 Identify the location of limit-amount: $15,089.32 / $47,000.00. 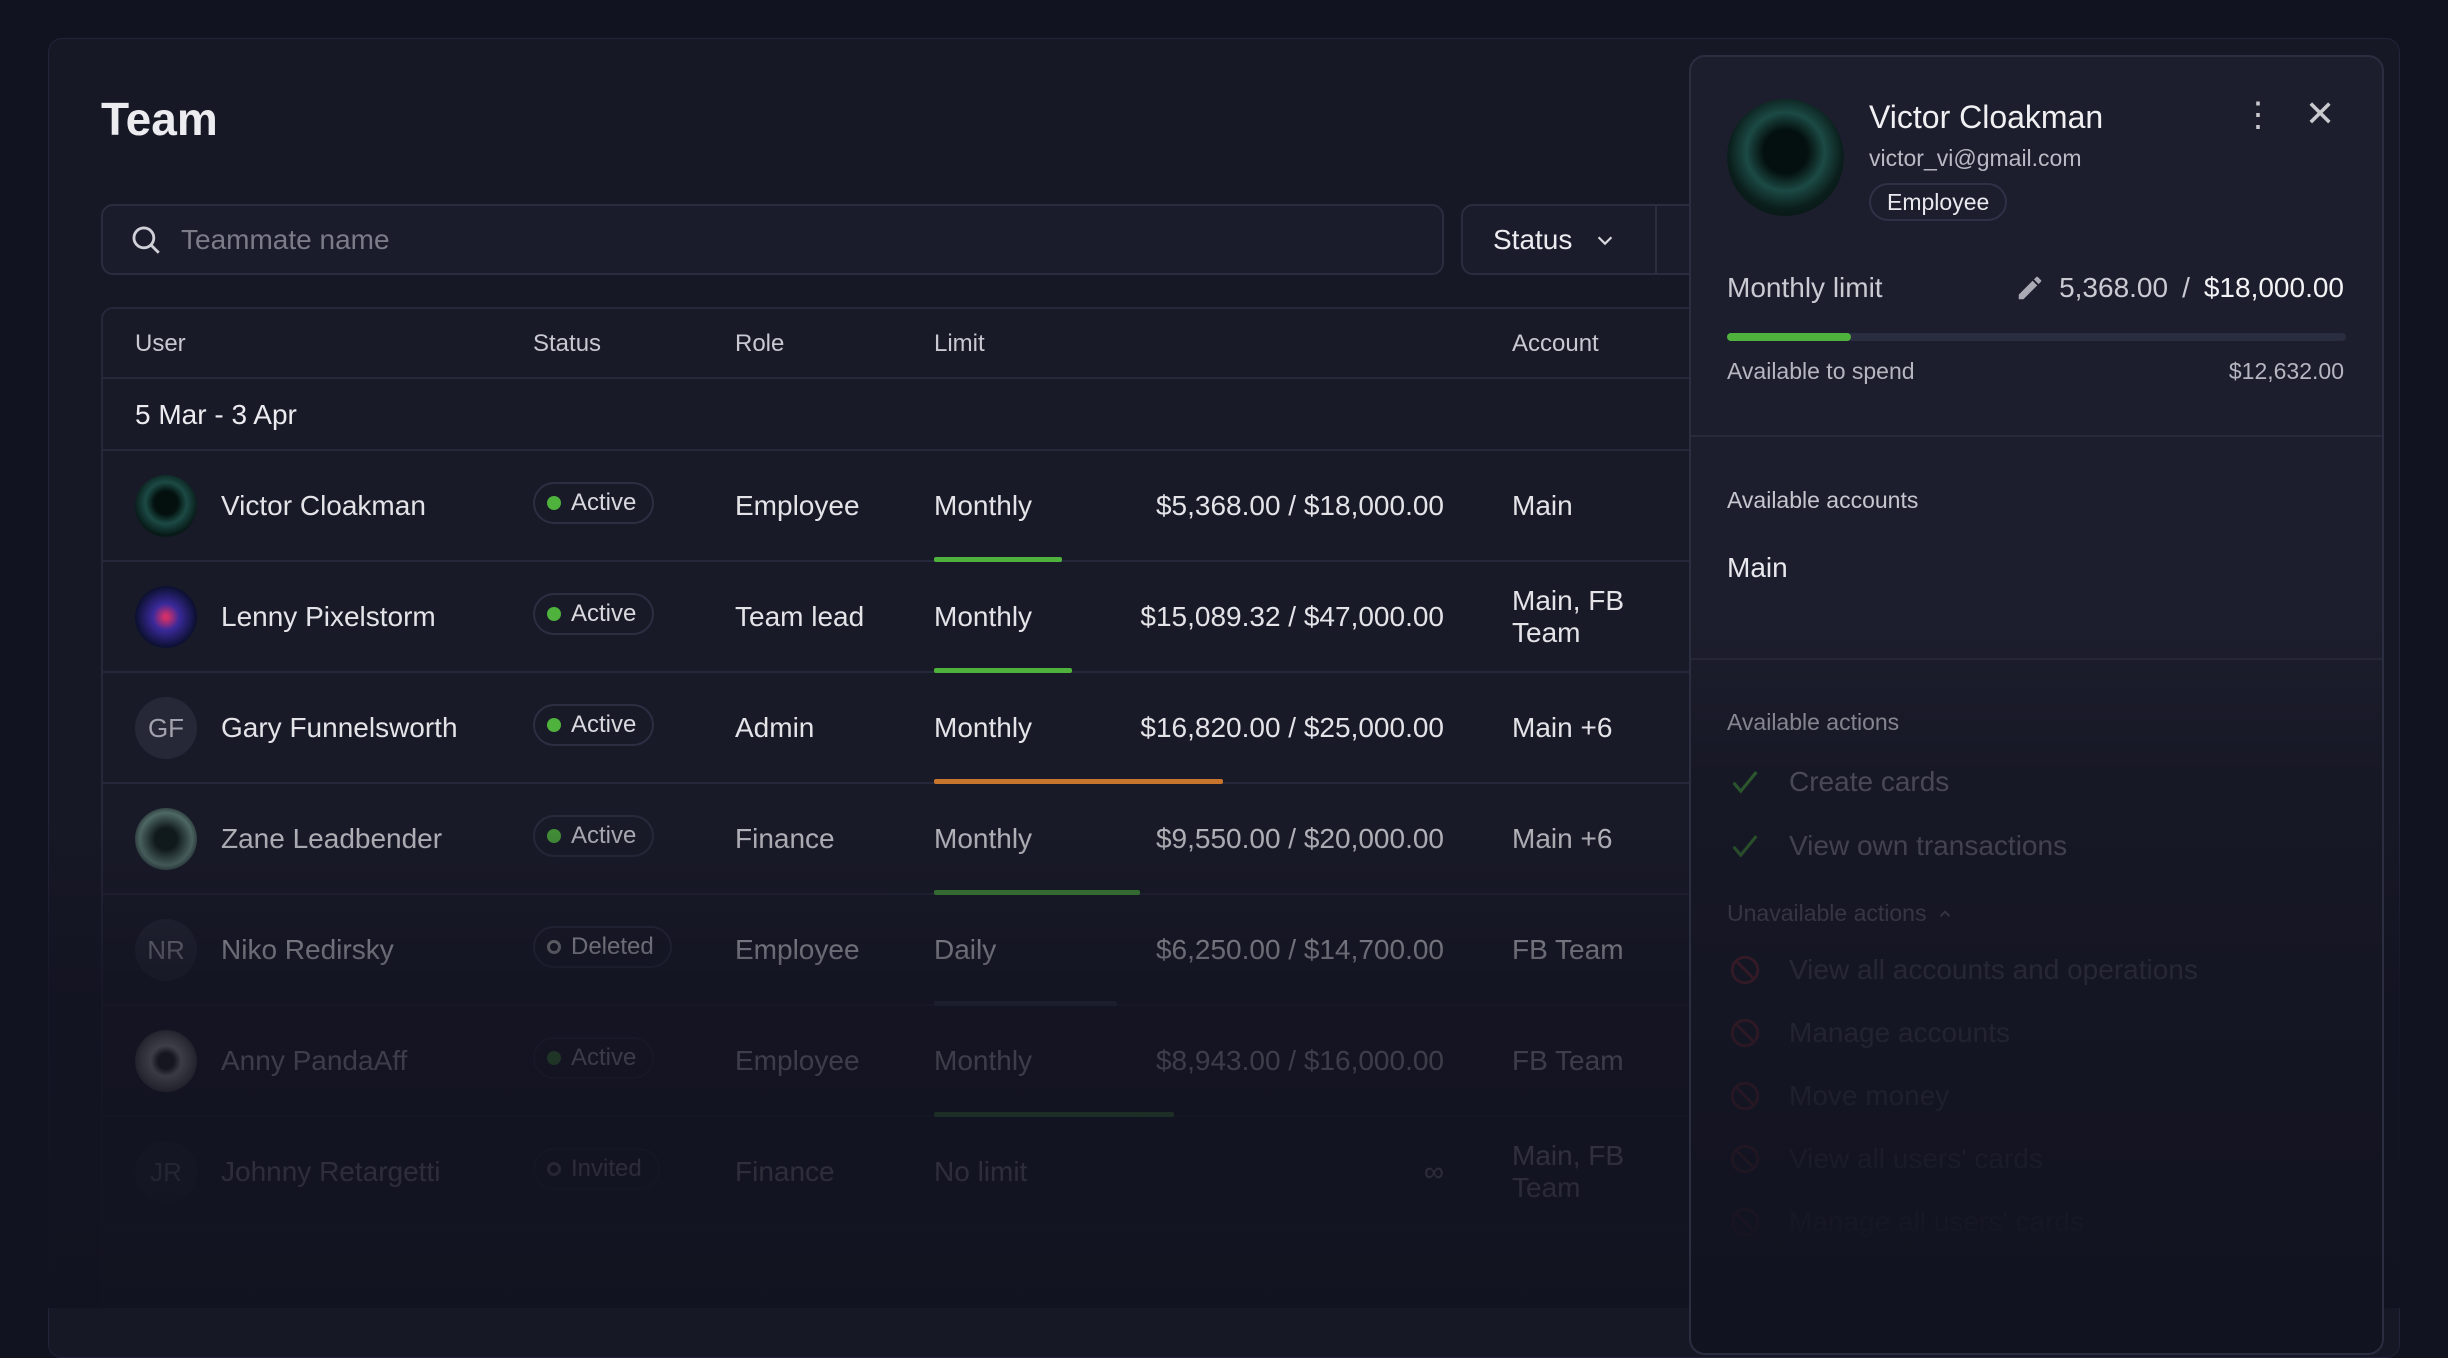
(1292, 616).